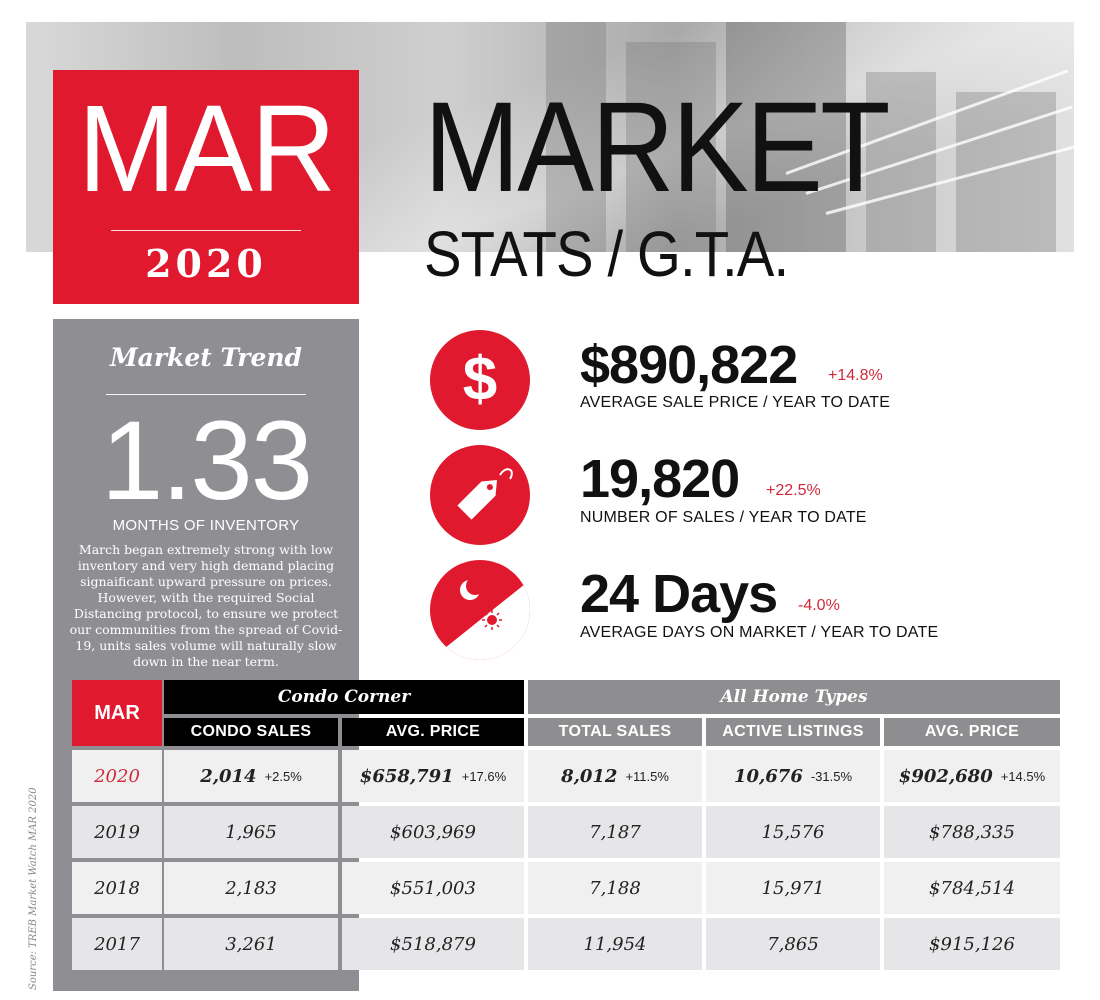  I want to click on table-row: 2018 2,183 $551,003 7,188 15,971 $784,514, so click(566, 888).